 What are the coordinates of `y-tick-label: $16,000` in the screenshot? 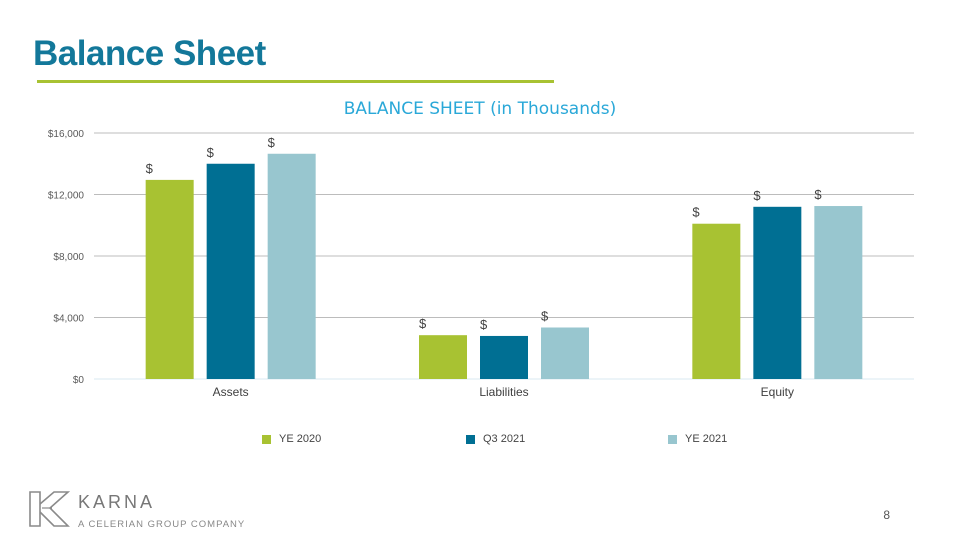 It's located at (66, 134).